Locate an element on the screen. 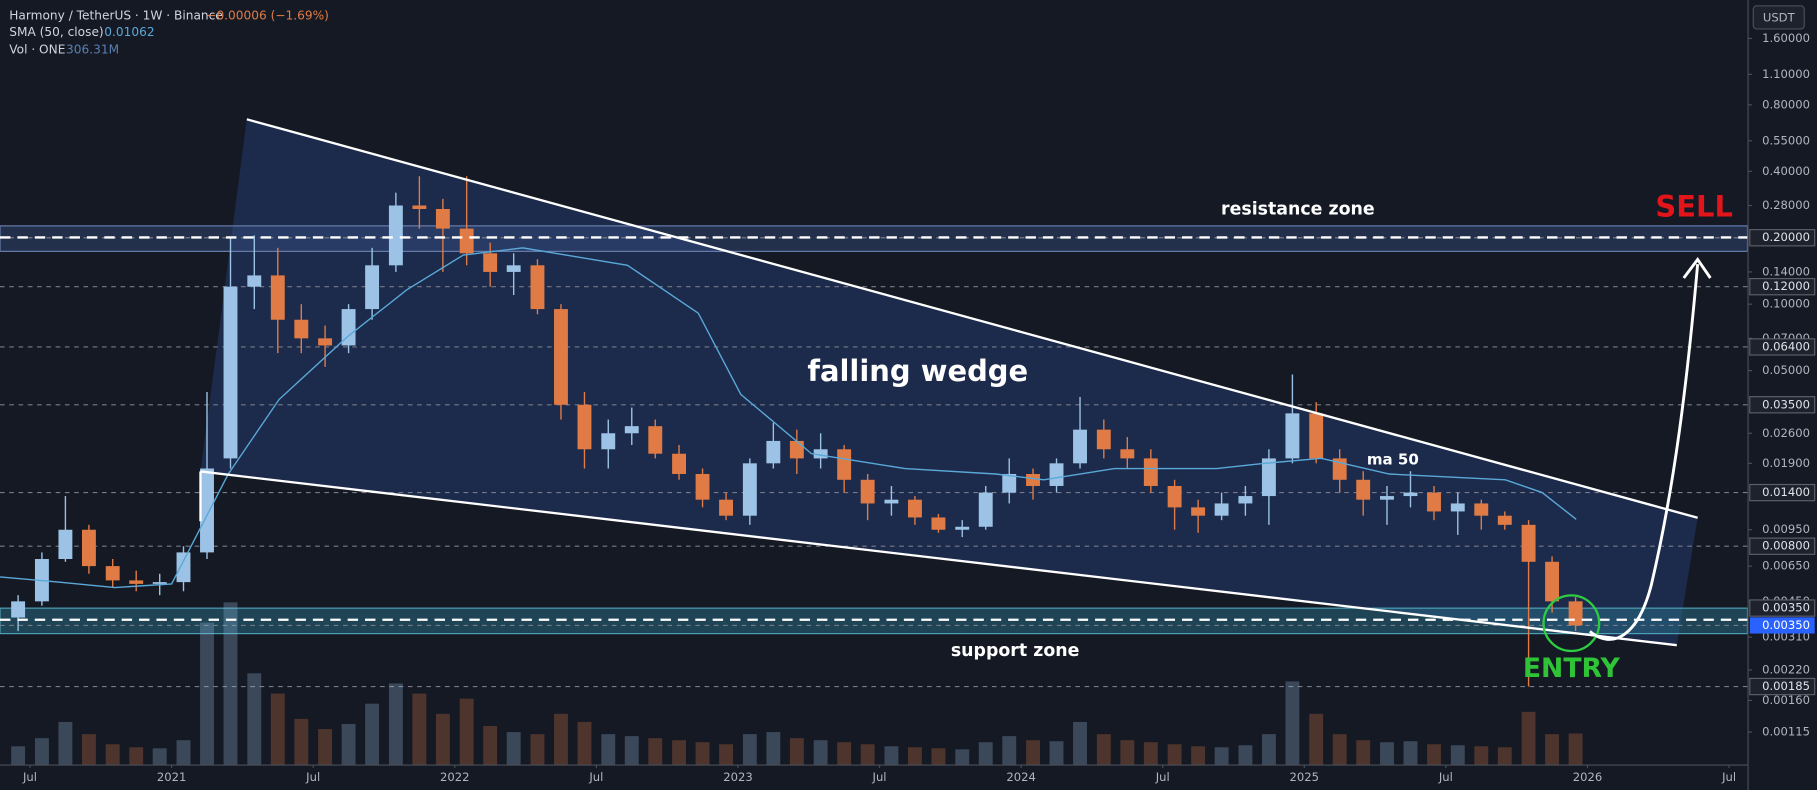  x-tick-label: 2022 is located at coordinates (454, 777).